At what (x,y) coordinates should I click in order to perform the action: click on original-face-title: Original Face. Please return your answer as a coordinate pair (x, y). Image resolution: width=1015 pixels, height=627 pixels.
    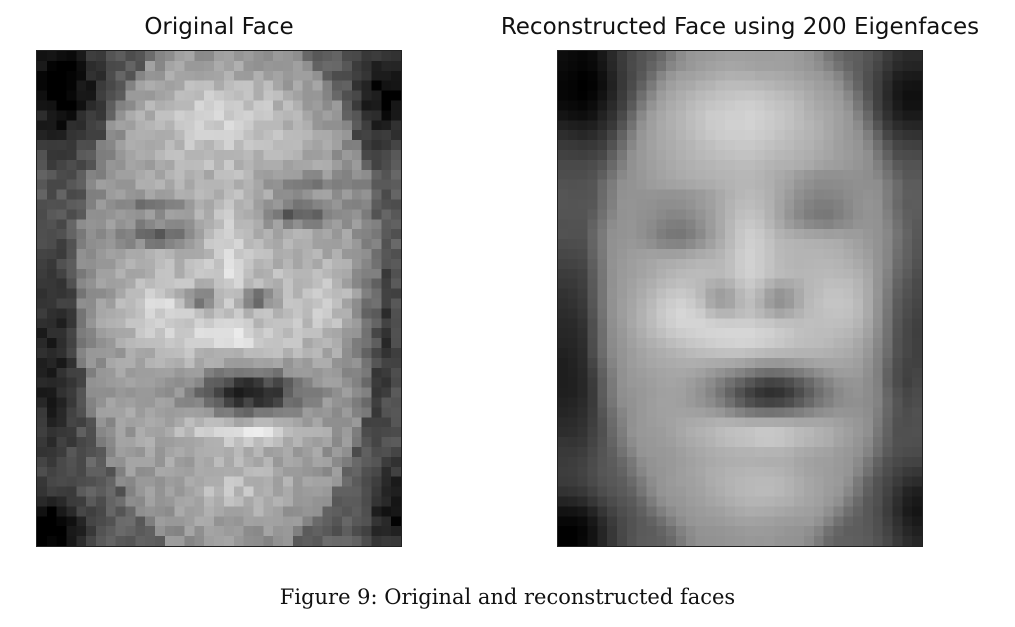
    Looking at the image, I should click on (219, 27).